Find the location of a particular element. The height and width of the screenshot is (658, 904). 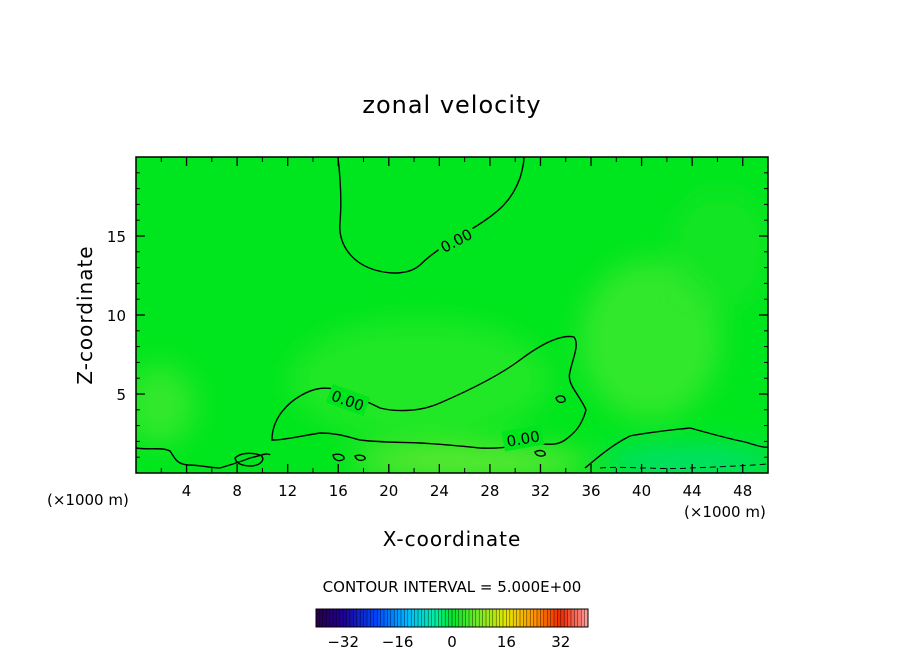

colorbar-frame is located at coordinates (452, 618).